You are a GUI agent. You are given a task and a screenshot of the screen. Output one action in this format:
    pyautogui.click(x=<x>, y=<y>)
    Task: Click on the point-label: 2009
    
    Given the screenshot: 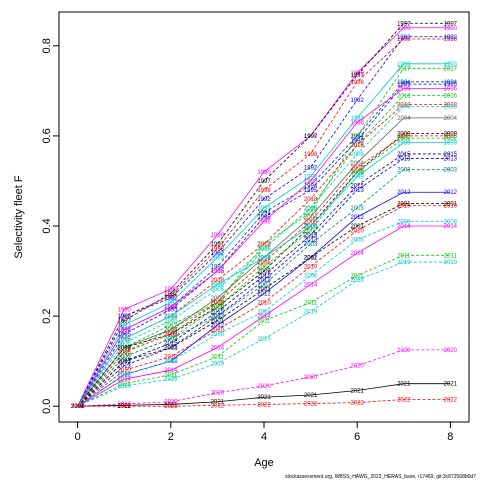 What is the action you would take?
    pyautogui.click(x=264, y=272)
    